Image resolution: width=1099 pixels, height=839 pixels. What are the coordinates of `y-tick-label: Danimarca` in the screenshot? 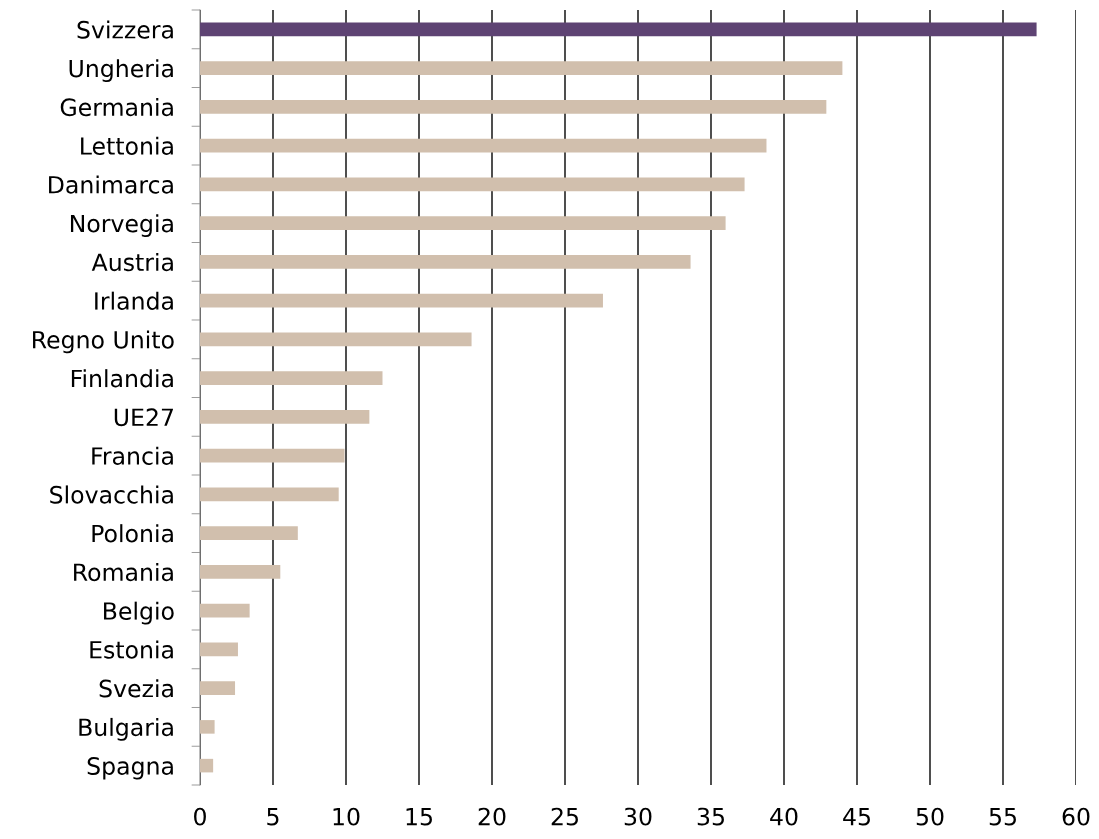 It's located at (111, 184).